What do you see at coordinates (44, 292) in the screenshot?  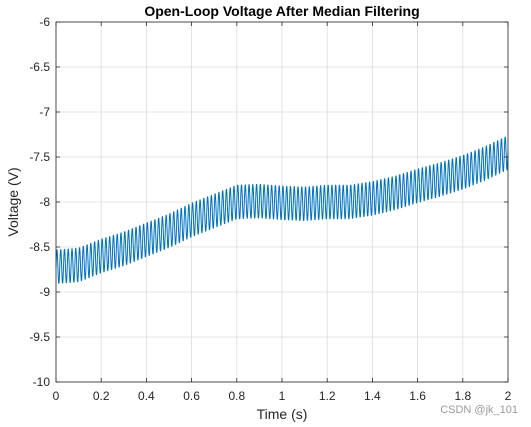 I see `y-tick-label: -9` at bounding box center [44, 292].